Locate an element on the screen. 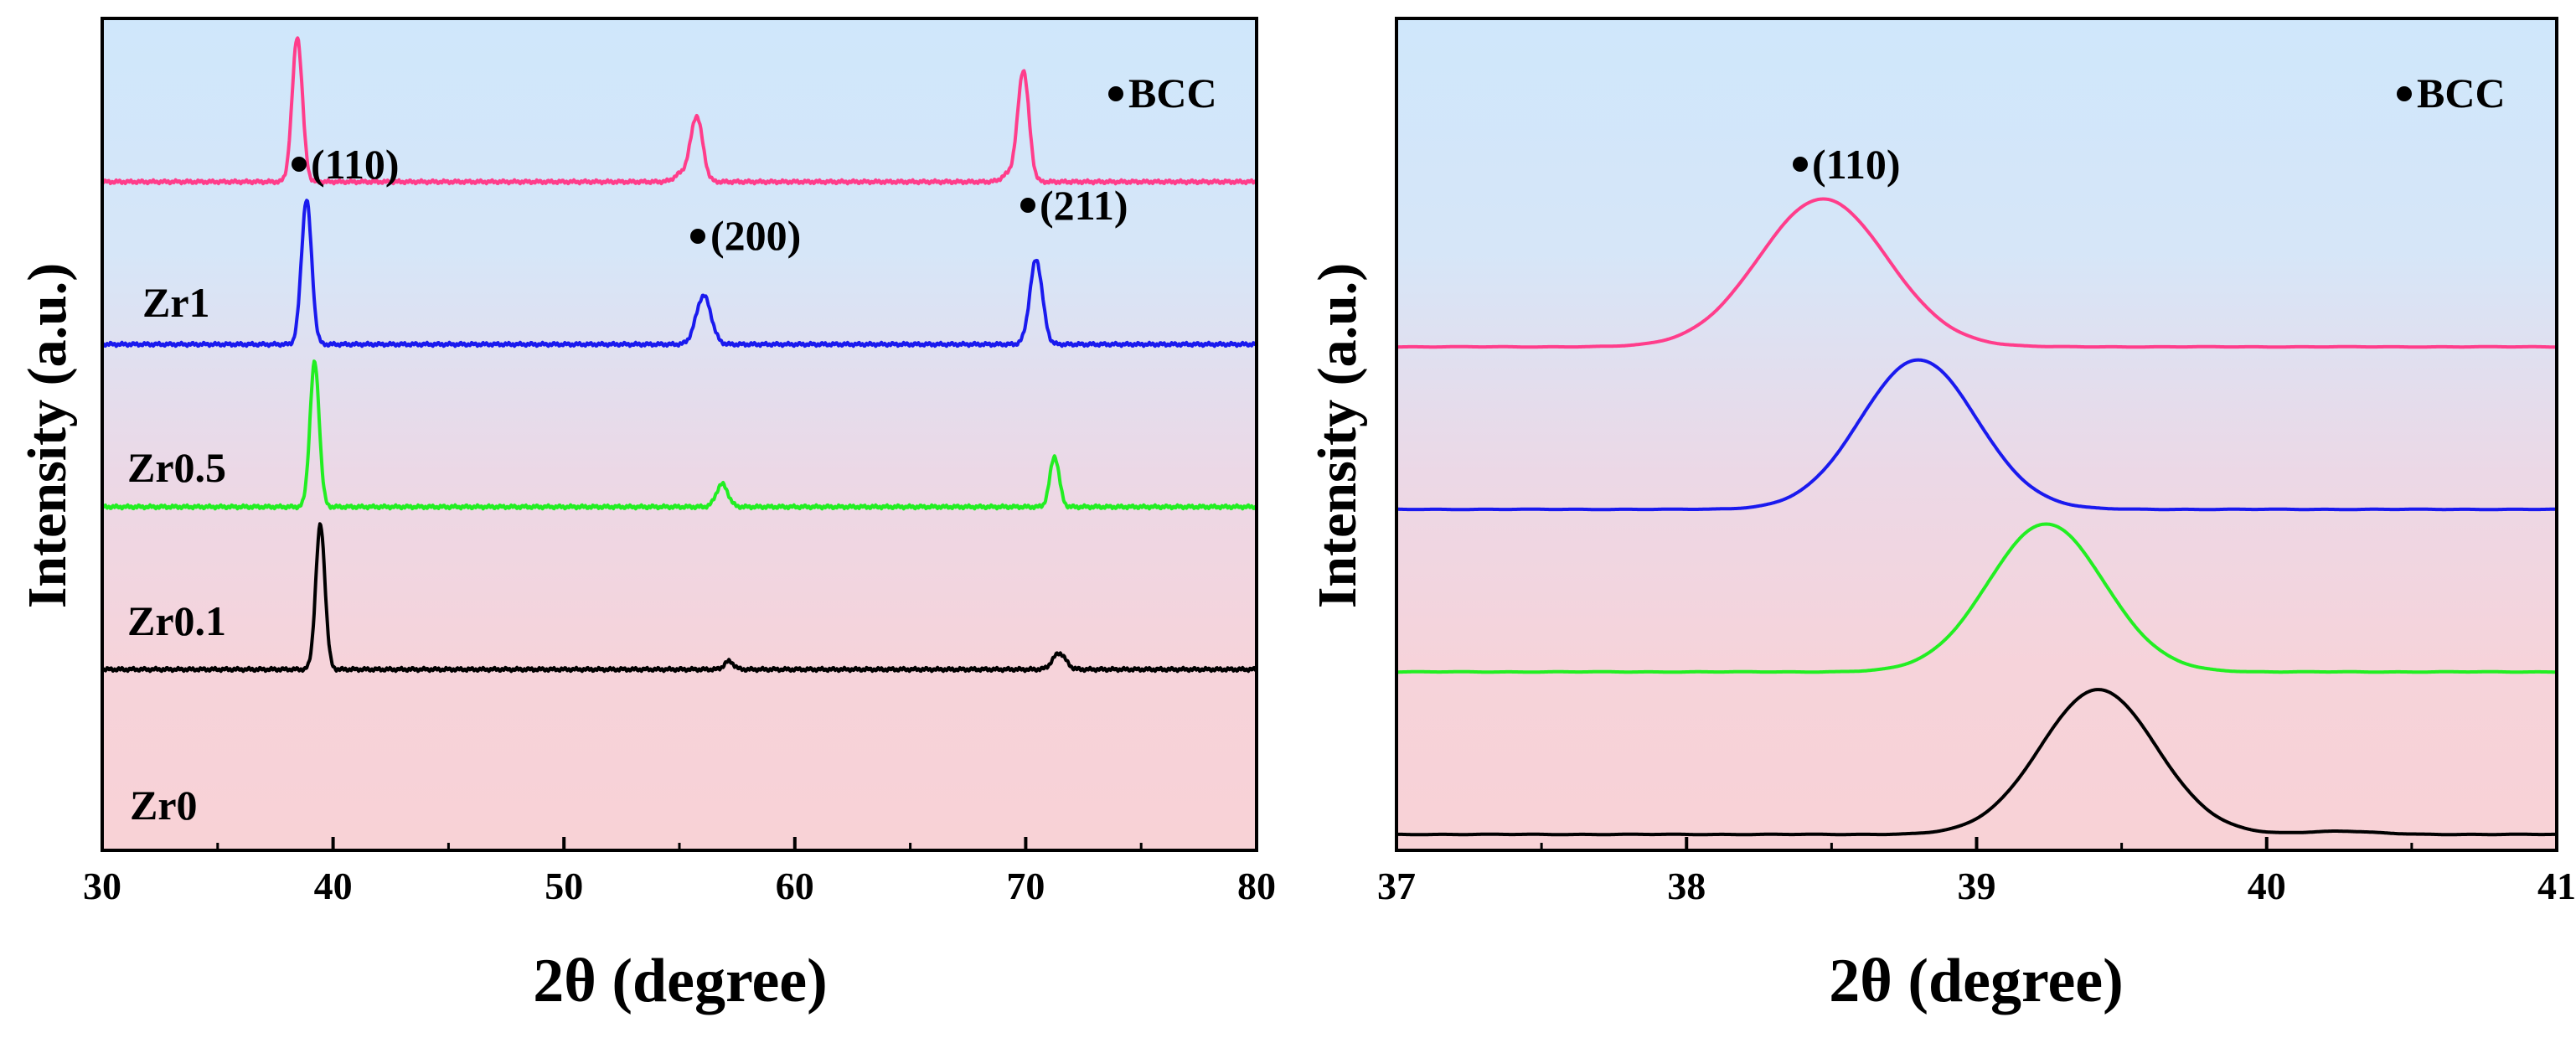 The width and height of the screenshot is (2576, 1038). left-series-label-zr0: Zr0 is located at coordinates (164, 805).